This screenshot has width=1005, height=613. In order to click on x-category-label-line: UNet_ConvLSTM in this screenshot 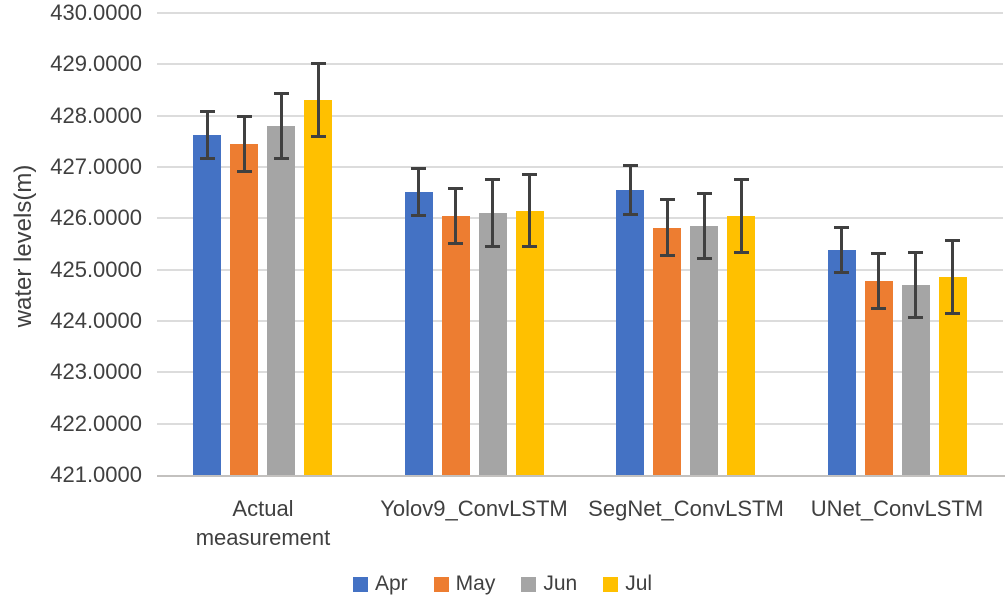, I will do `click(897, 508)`.